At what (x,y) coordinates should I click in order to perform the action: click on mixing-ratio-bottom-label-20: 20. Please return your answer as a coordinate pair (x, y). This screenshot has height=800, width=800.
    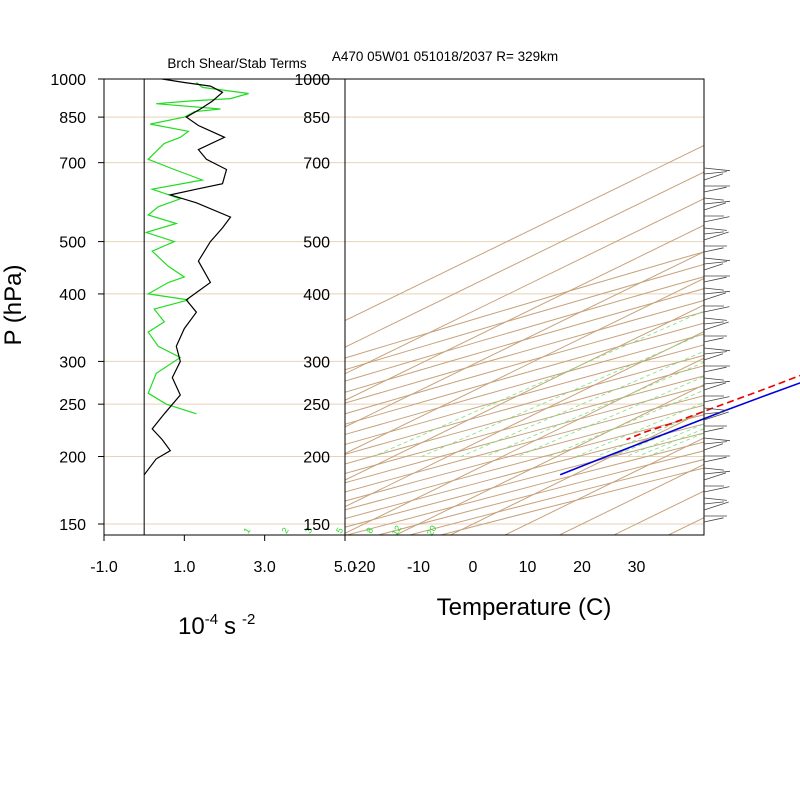
    Looking at the image, I should click on (432, 531).